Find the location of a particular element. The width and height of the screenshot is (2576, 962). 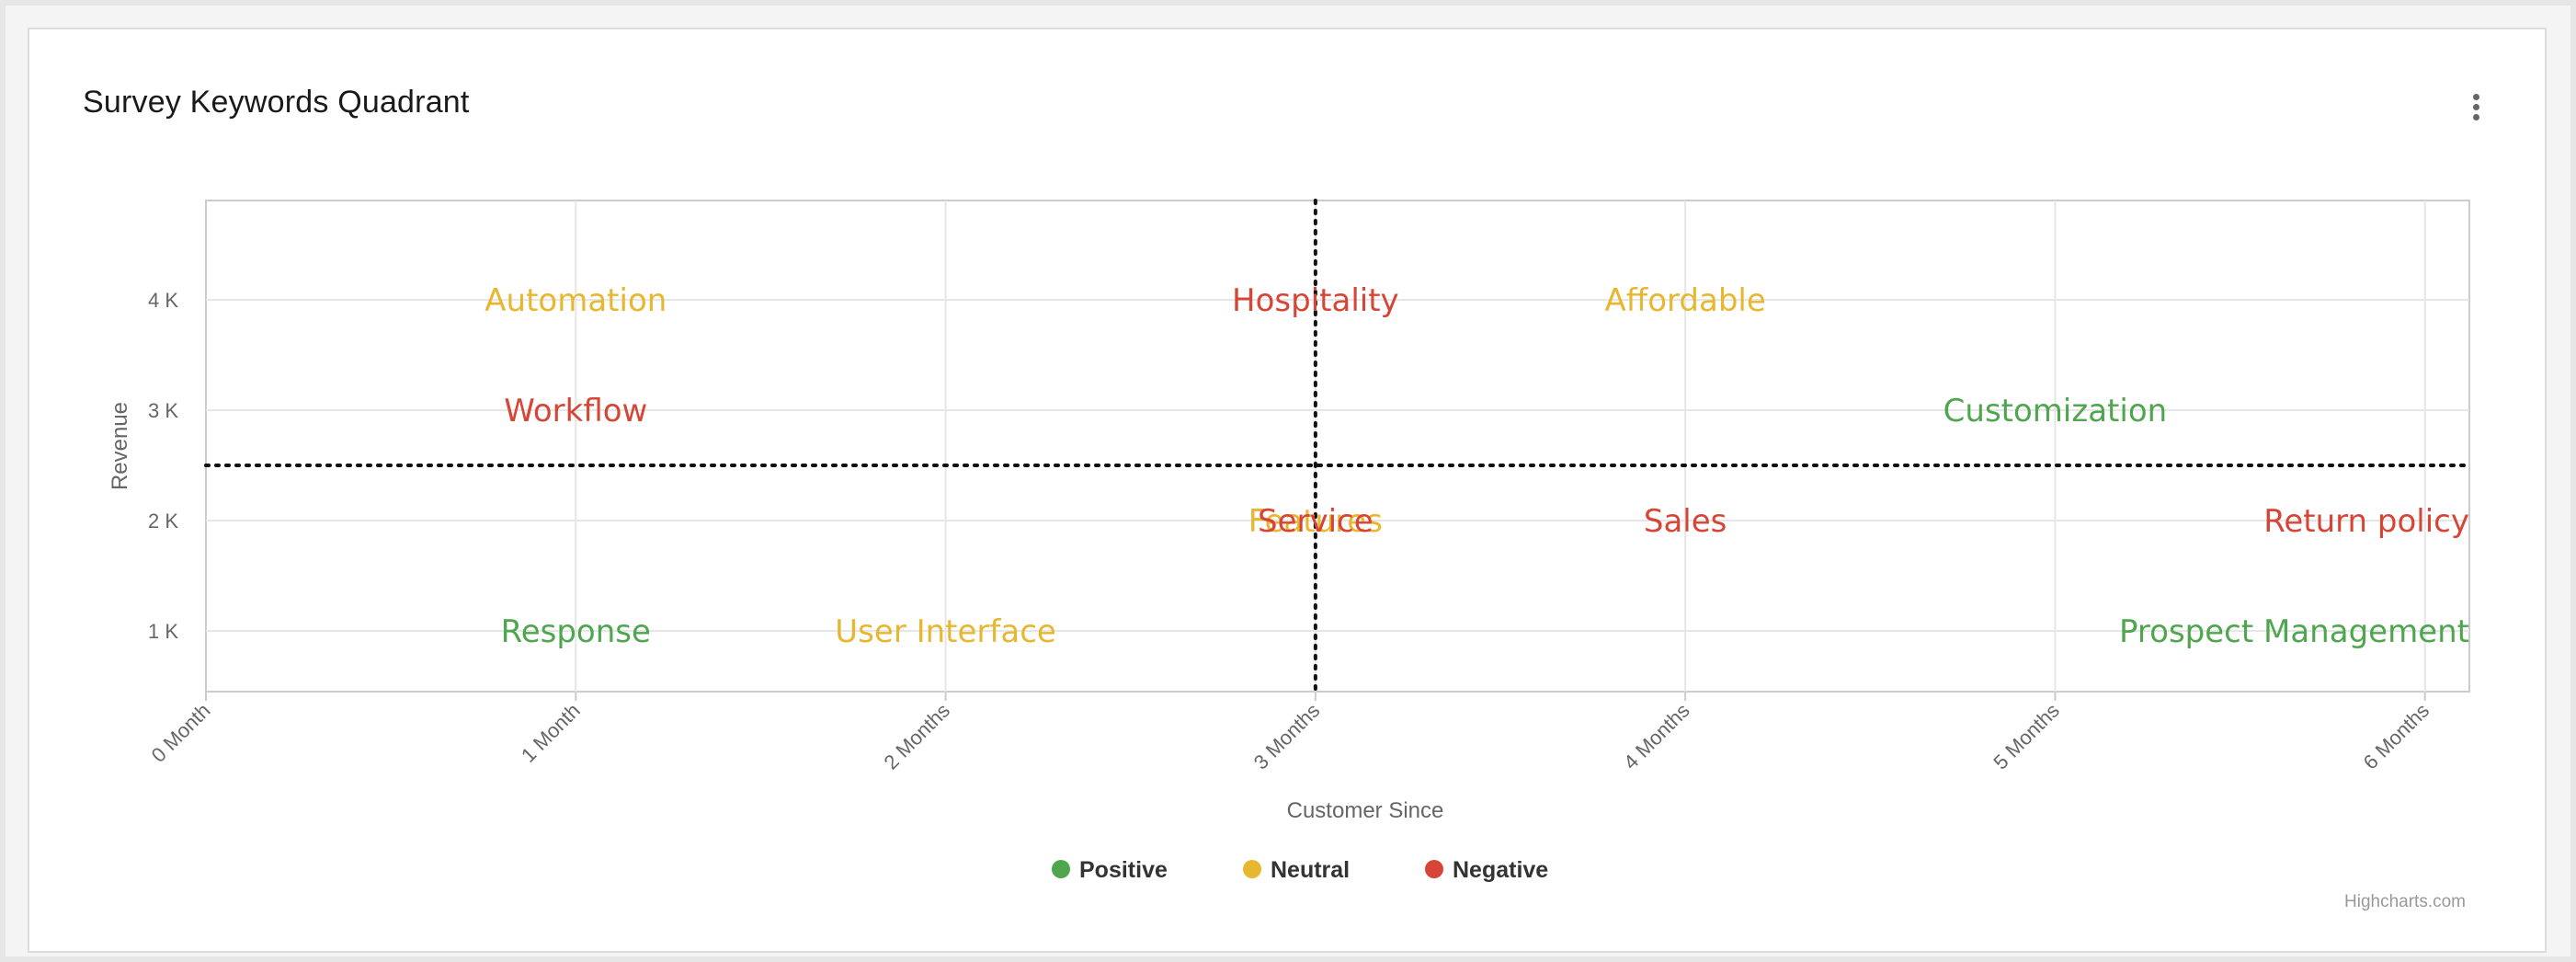

chart-title: Survey Keywords Quadrant is located at coordinates (276, 102).